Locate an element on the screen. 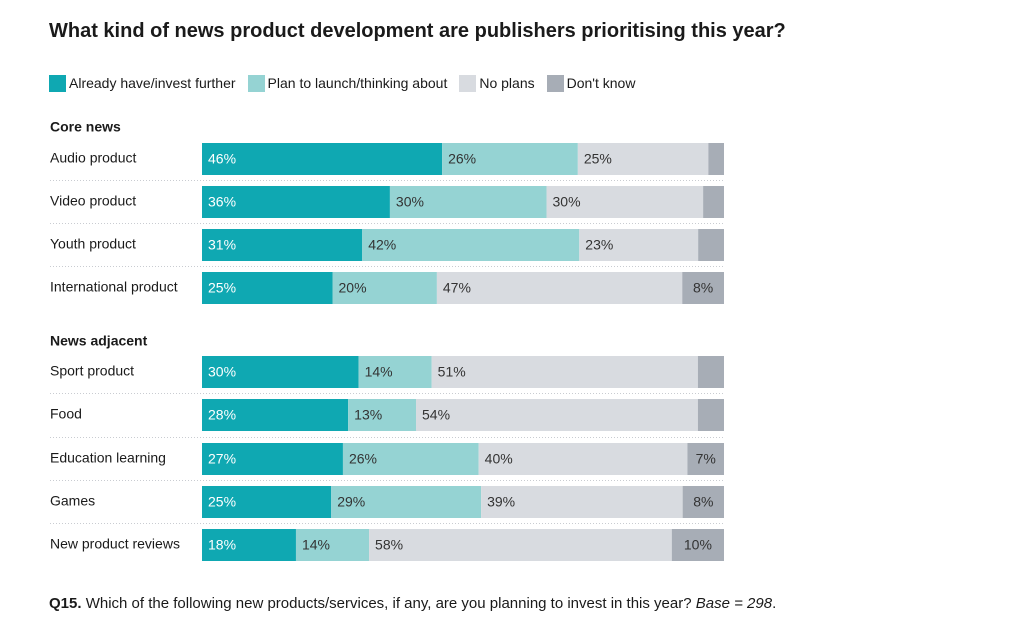 Image resolution: width=1029 pixels, height=639 pixels. data-label: 20% is located at coordinates (353, 288).